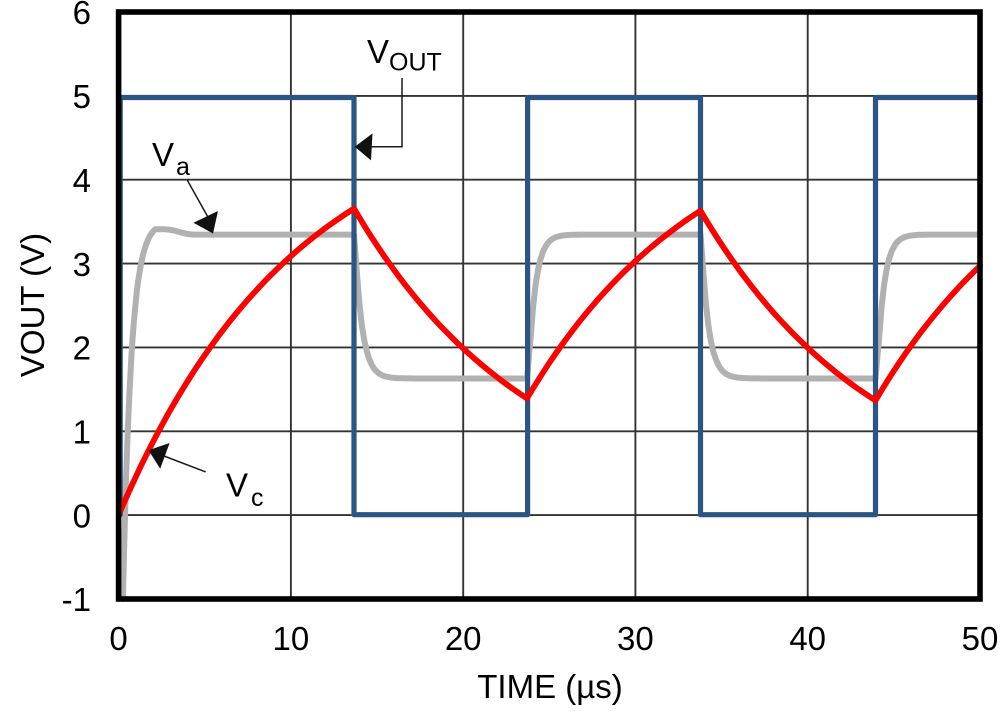 This screenshot has width=1000, height=717. What do you see at coordinates (635, 638) in the screenshot?
I see `svg-text: 30` at bounding box center [635, 638].